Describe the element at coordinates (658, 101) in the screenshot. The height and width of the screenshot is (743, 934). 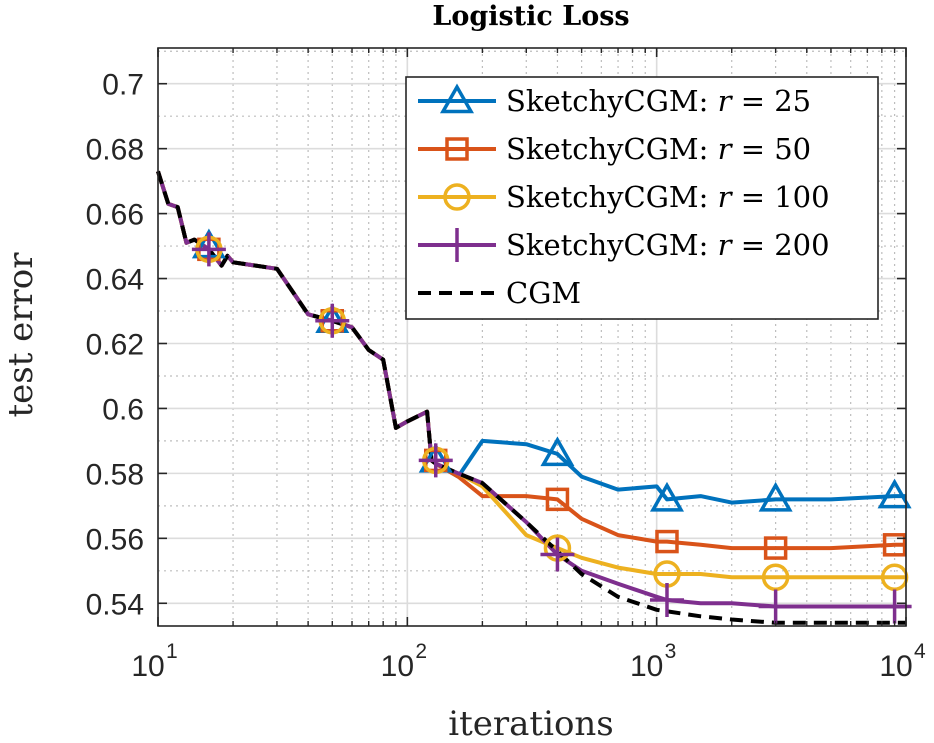
I see `legend-label-0: SketchyCGM: r = 25` at that location.